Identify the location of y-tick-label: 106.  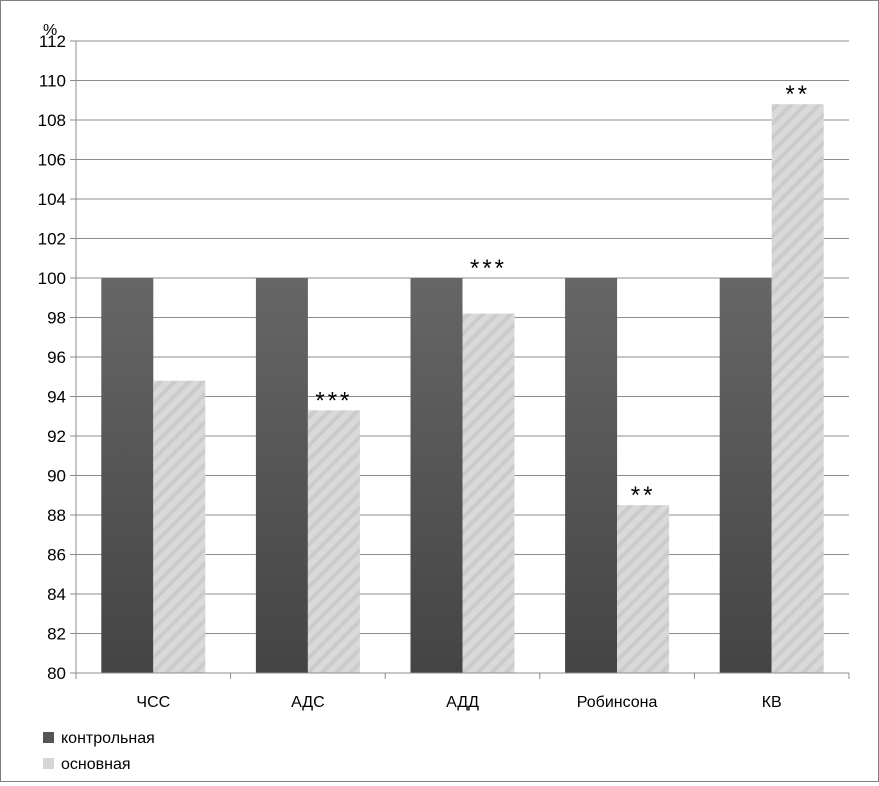
(52, 160).